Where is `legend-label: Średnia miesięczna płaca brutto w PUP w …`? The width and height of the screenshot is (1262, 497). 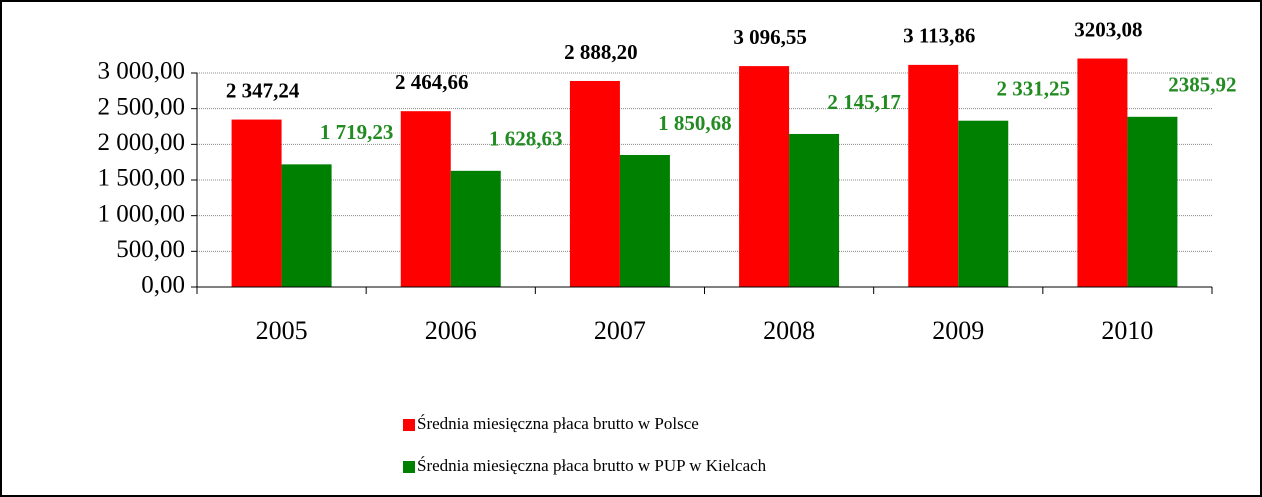
legend-label: Średnia miesięczna płaca brutto w PUP w … is located at coordinates (592, 465).